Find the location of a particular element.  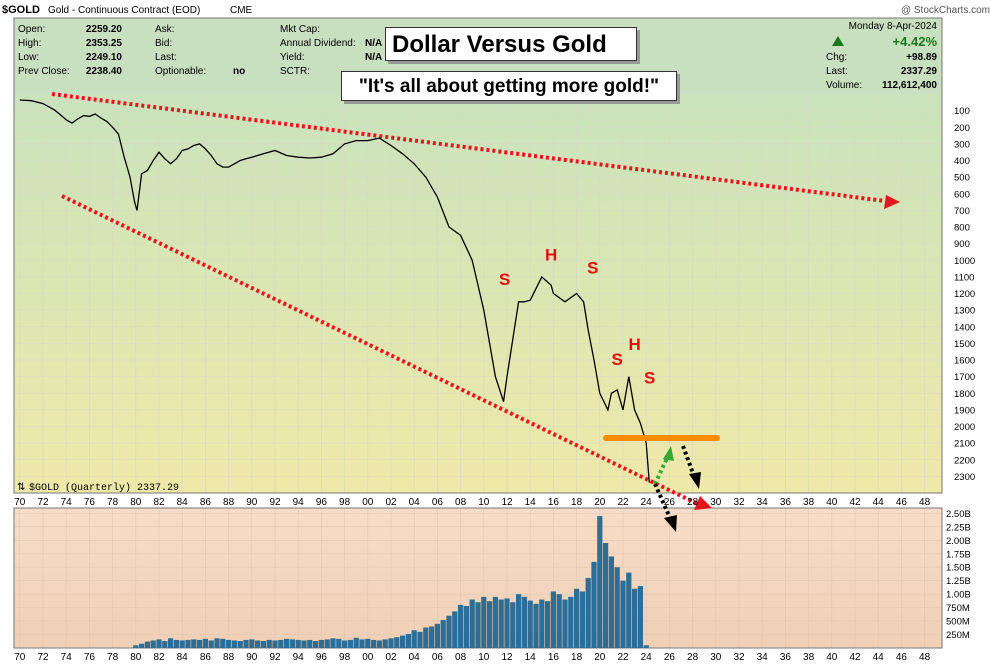

header-field-value: 2238.40 is located at coordinates (104, 71).